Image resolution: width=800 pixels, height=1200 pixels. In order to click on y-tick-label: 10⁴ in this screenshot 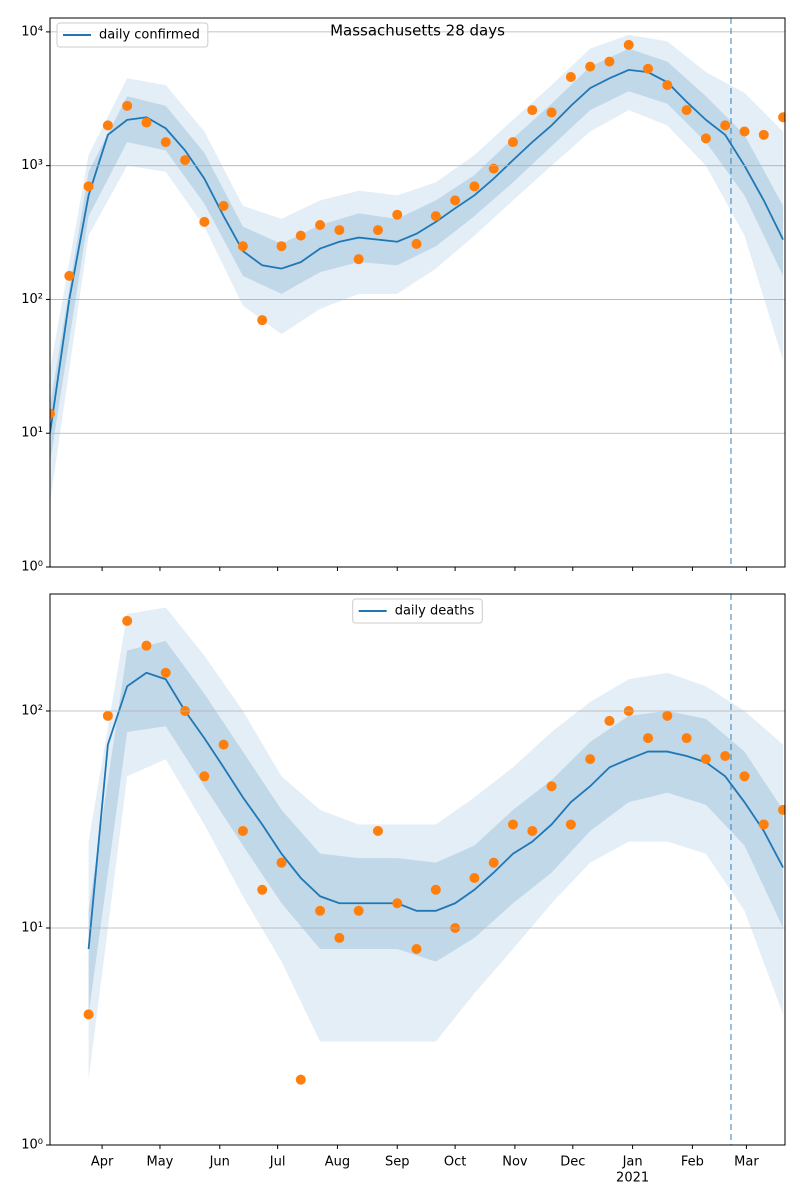, I will do `click(32, 31)`.